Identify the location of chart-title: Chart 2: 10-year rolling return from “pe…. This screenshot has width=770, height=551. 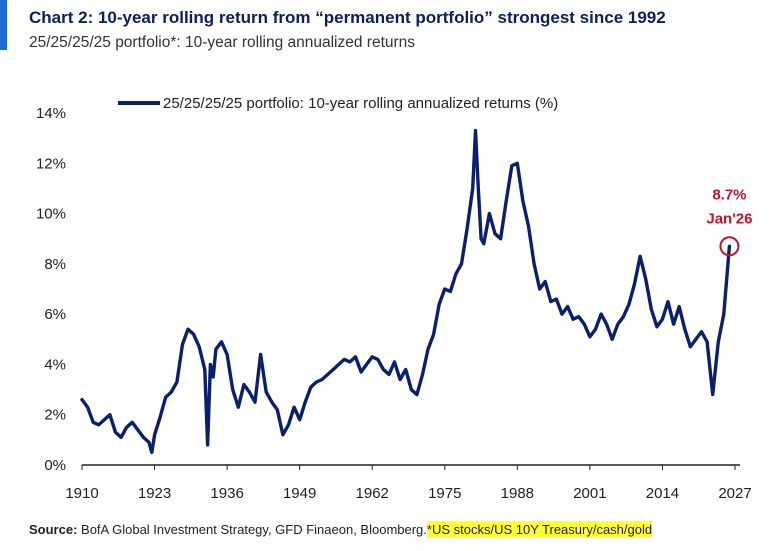
(347, 17).